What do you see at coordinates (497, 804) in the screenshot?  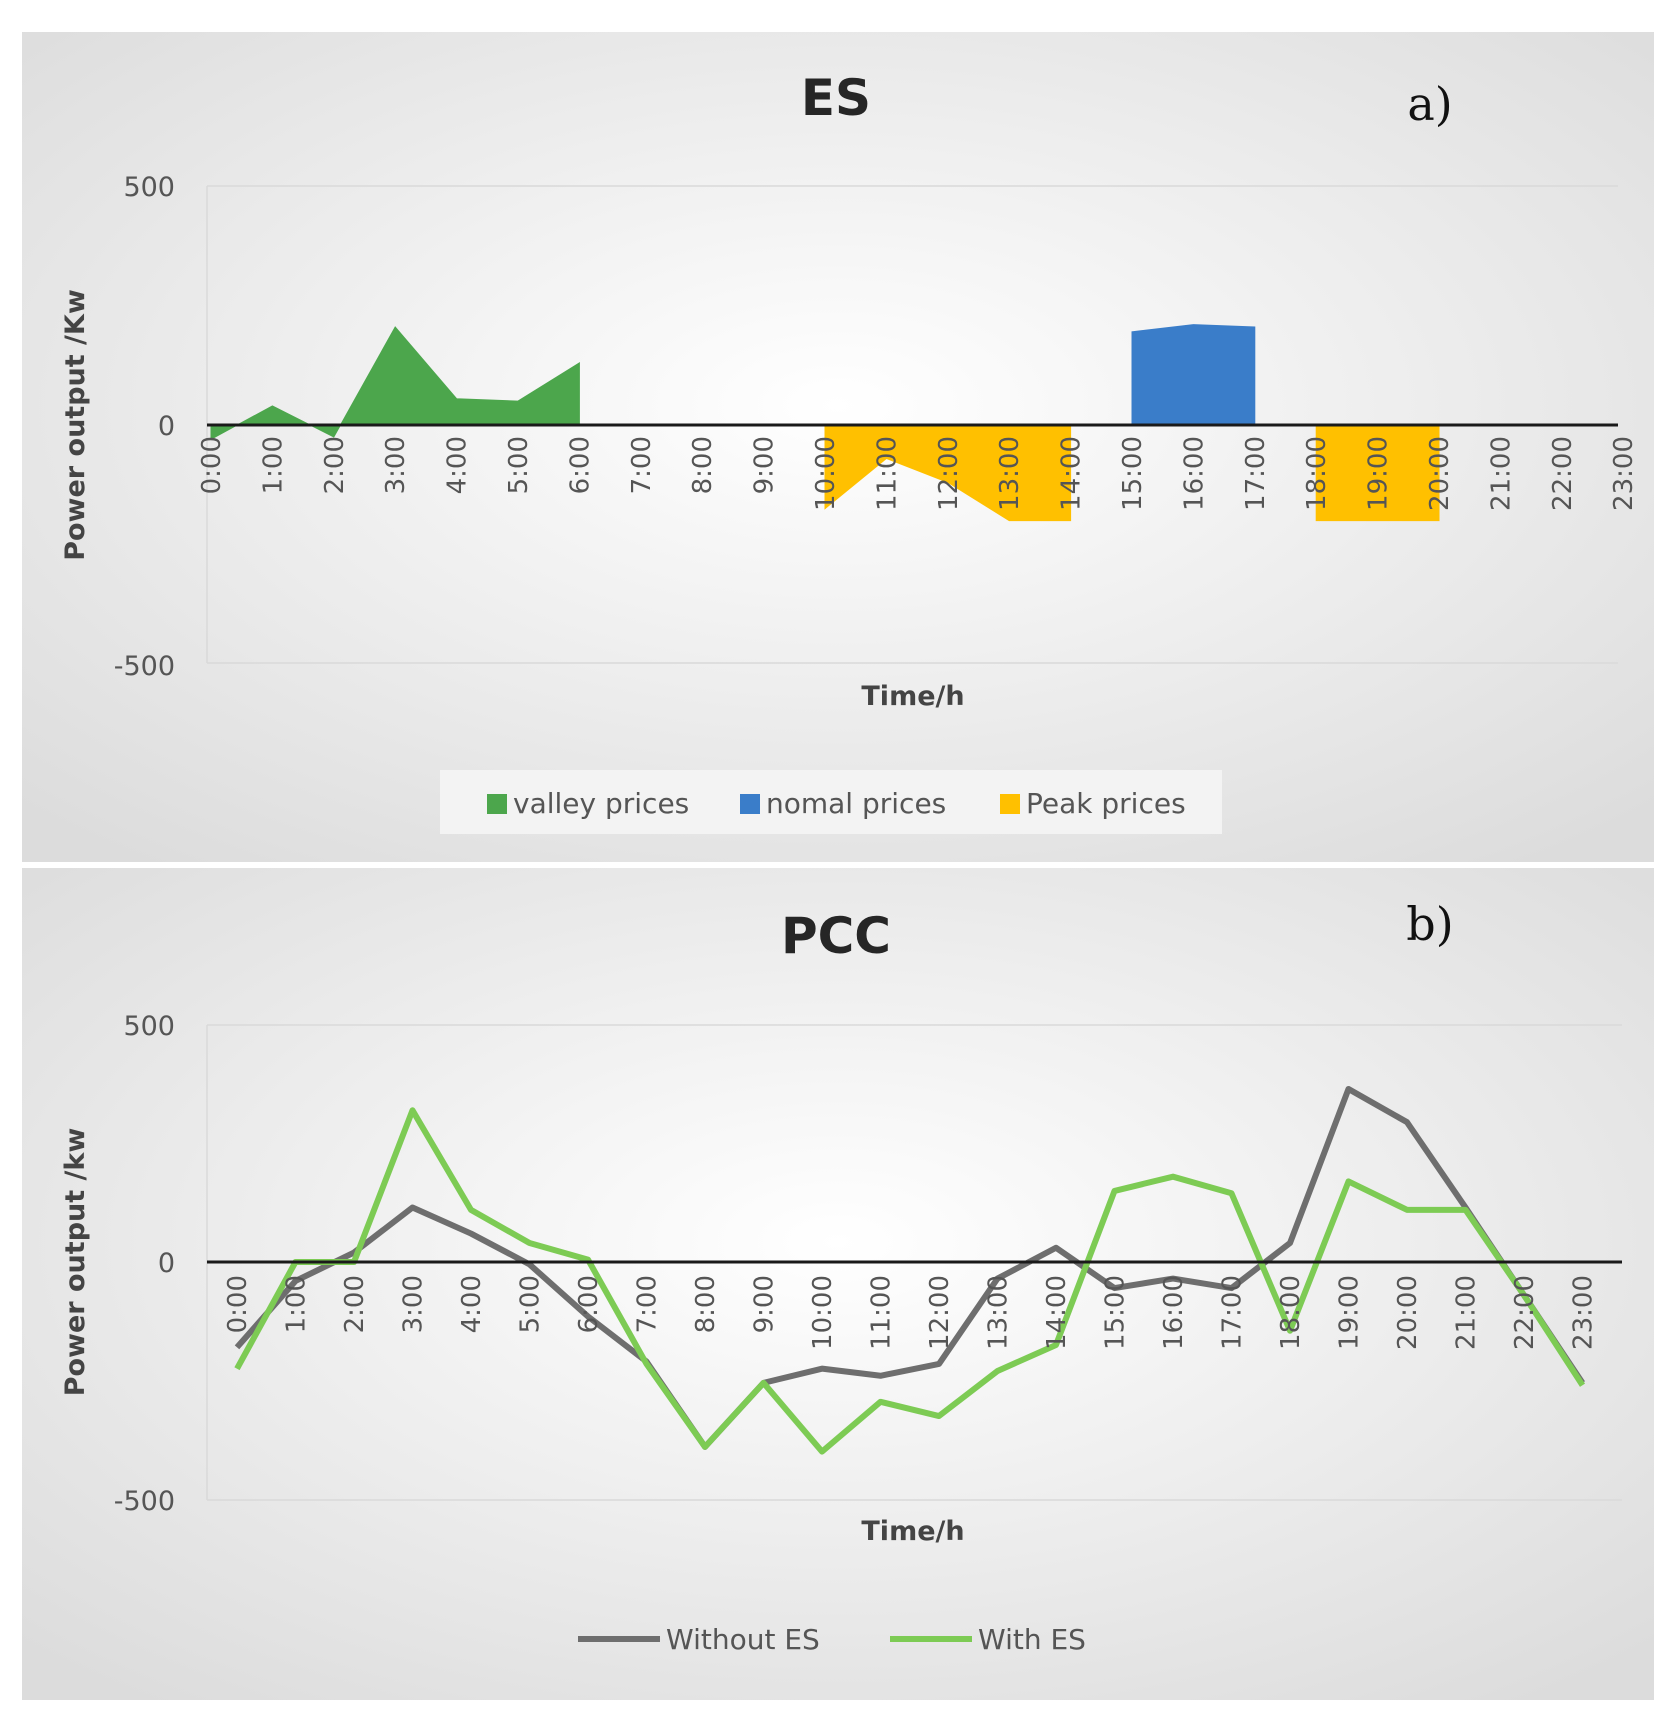 I see `legend-swatch-valley-prices` at bounding box center [497, 804].